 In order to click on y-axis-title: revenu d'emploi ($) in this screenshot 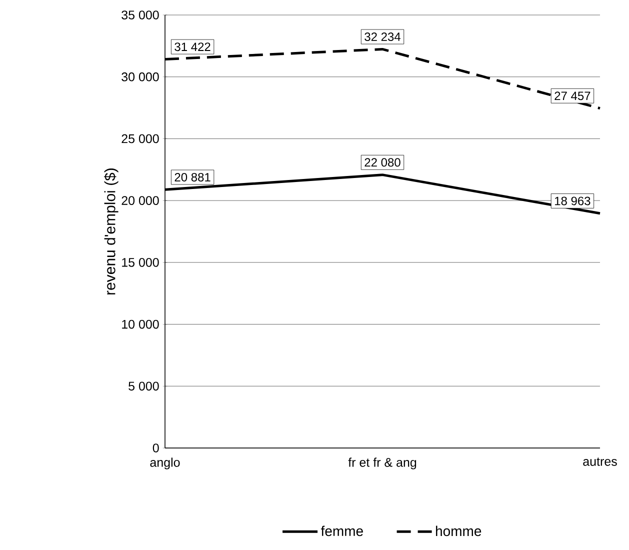, I will do `click(111, 231)`.